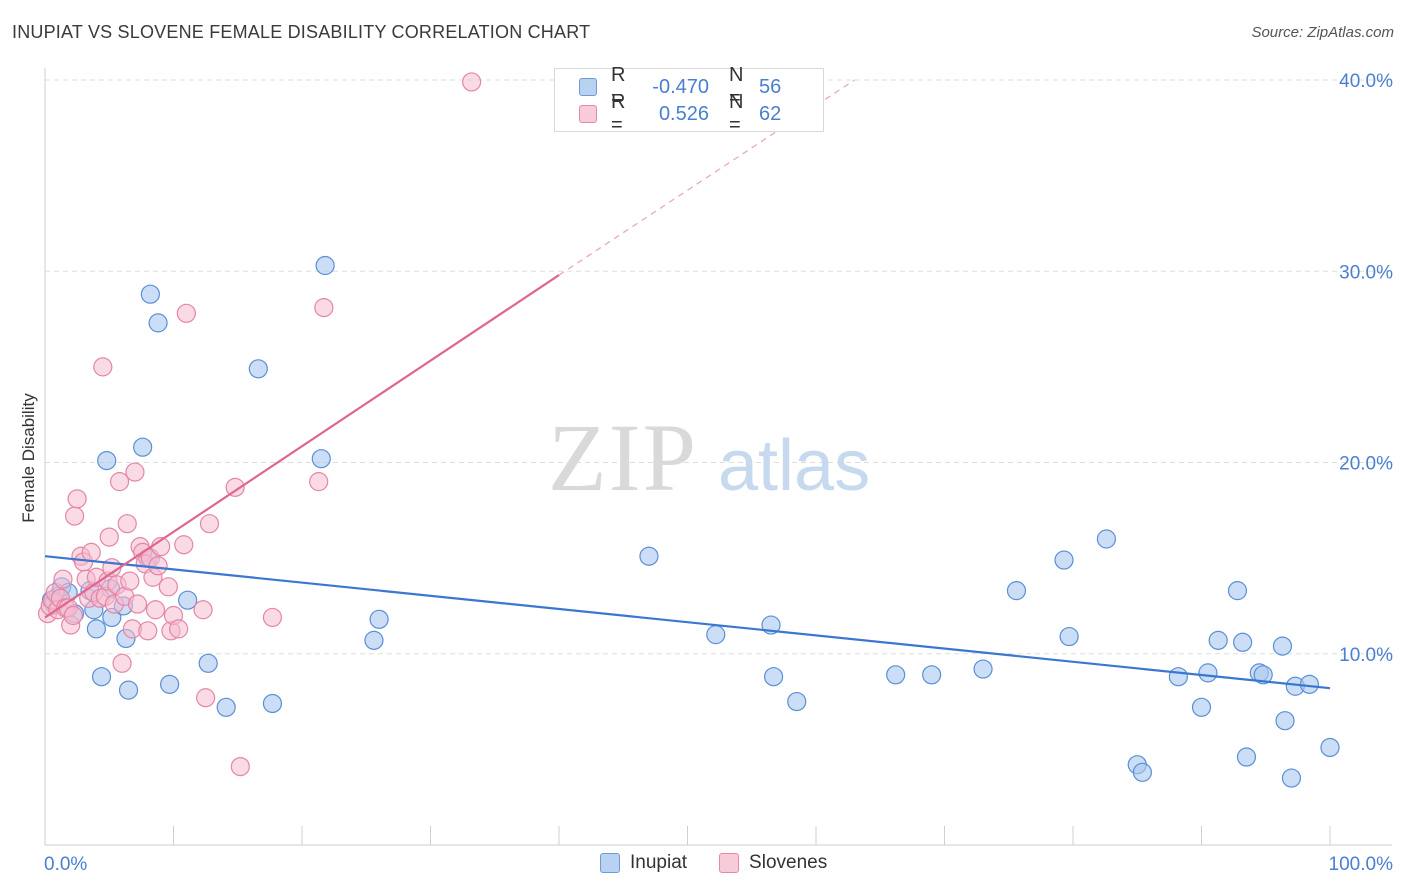 The image size is (1406, 892). What do you see at coordinates (65, 864) in the screenshot?
I see `x-tick-label: 0.0%` at bounding box center [65, 864].